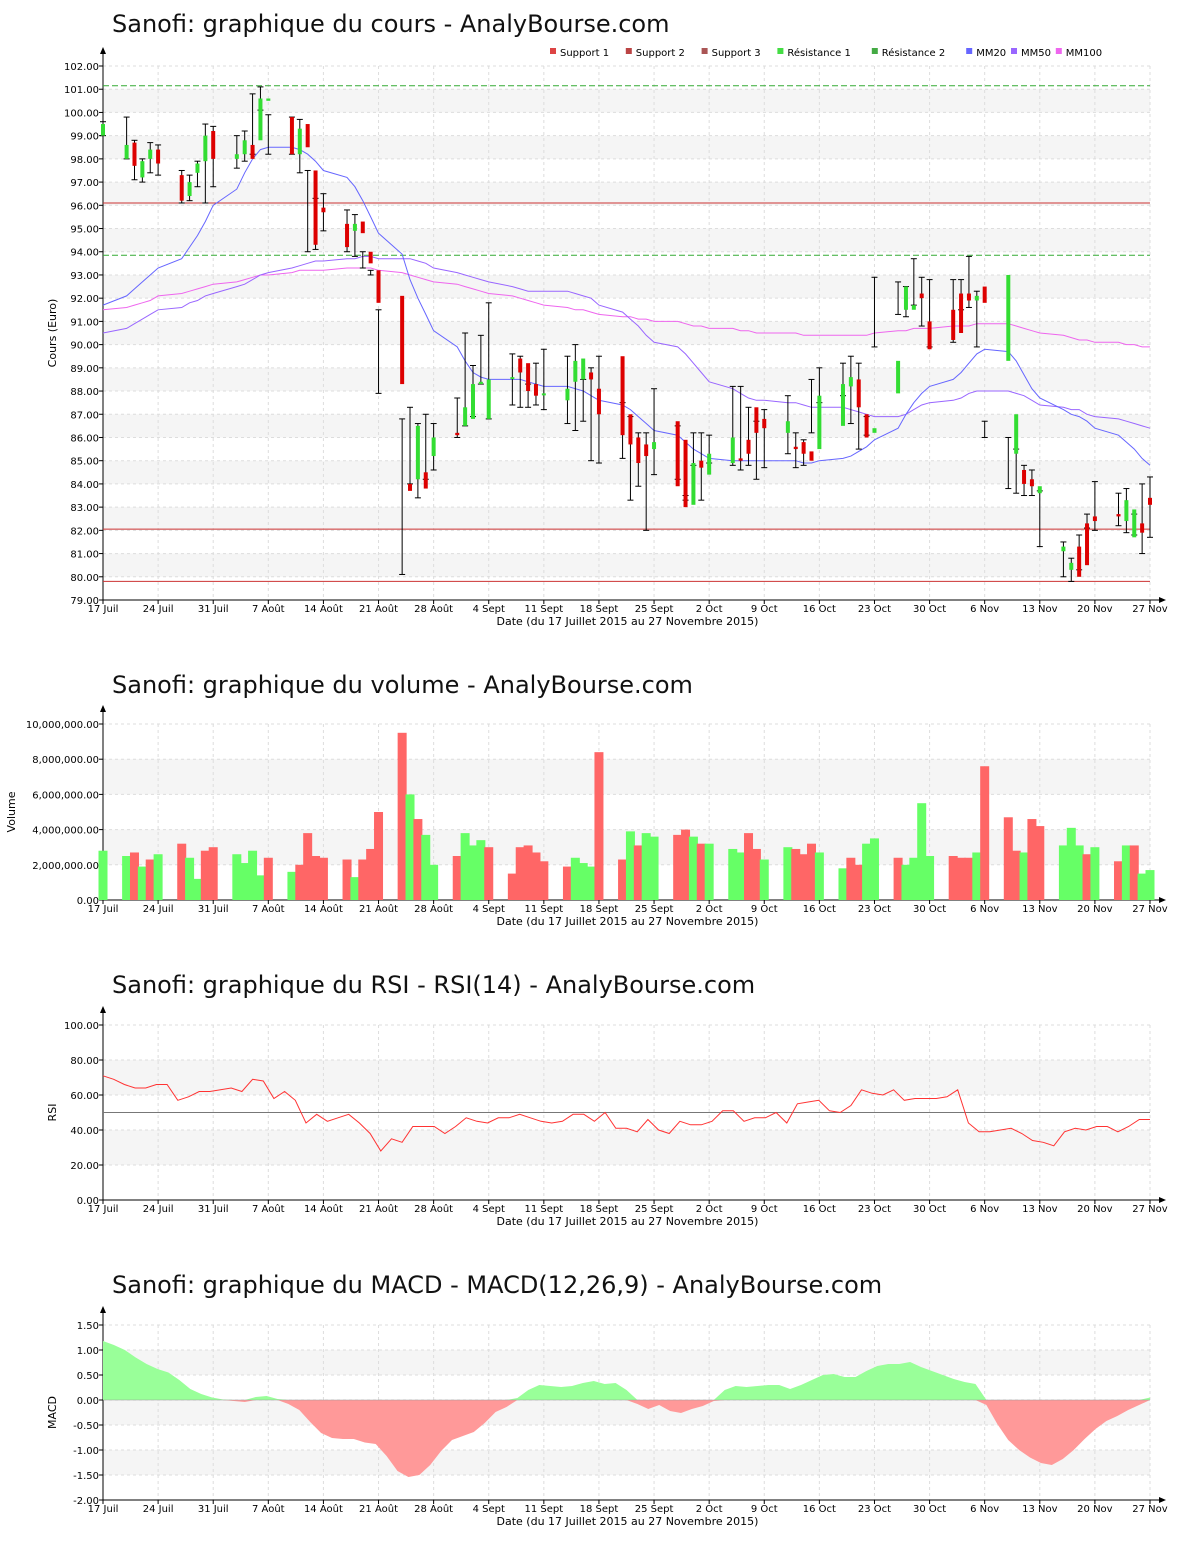 This screenshot has width=1200, height=1550. What do you see at coordinates (84, 415) in the screenshot?
I see `y-tick-label: 87.00` at bounding box center [84, 415].